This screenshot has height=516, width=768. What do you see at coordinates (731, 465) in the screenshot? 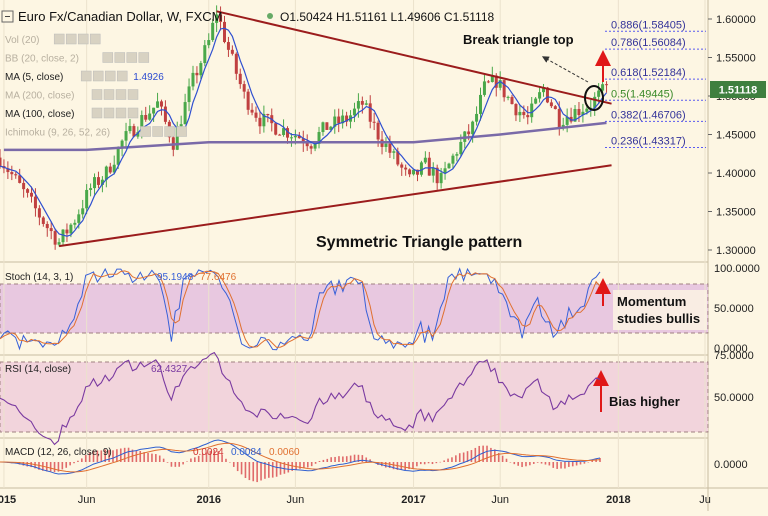
I see `macd-tick: 0.0000` at bounding box center [731, 465].